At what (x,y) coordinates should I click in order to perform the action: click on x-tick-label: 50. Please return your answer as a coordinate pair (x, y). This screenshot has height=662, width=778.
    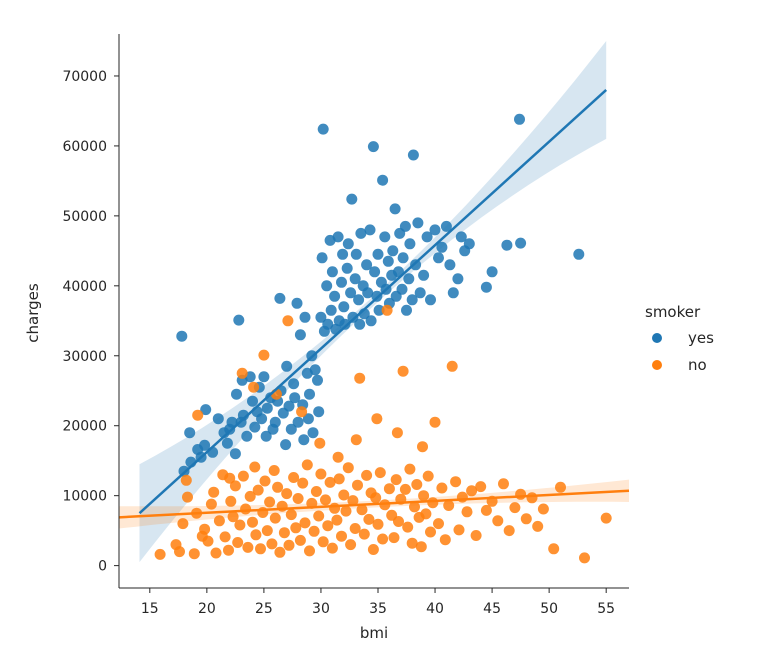
    Looking at the image, I should click on (549, 609).